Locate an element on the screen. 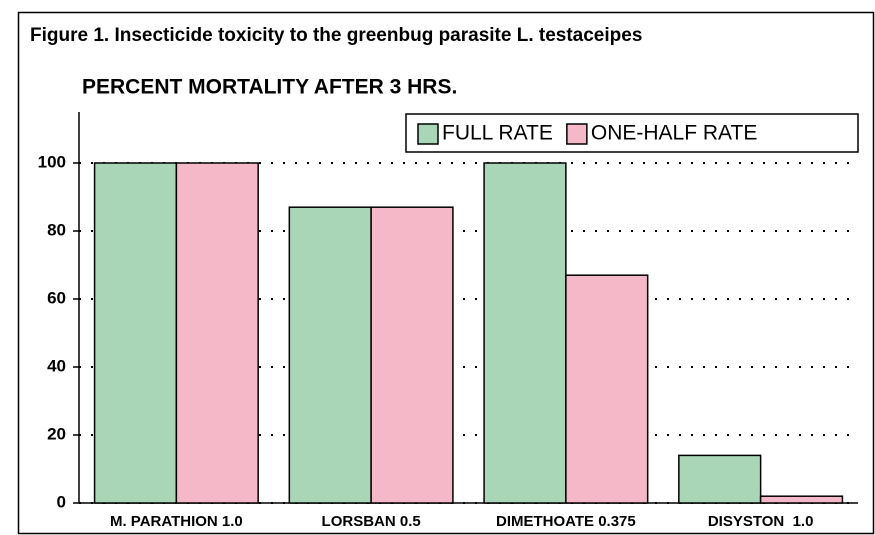  x-tick-label: DISYSTON 1.0 is located at coordinates (761, 521).